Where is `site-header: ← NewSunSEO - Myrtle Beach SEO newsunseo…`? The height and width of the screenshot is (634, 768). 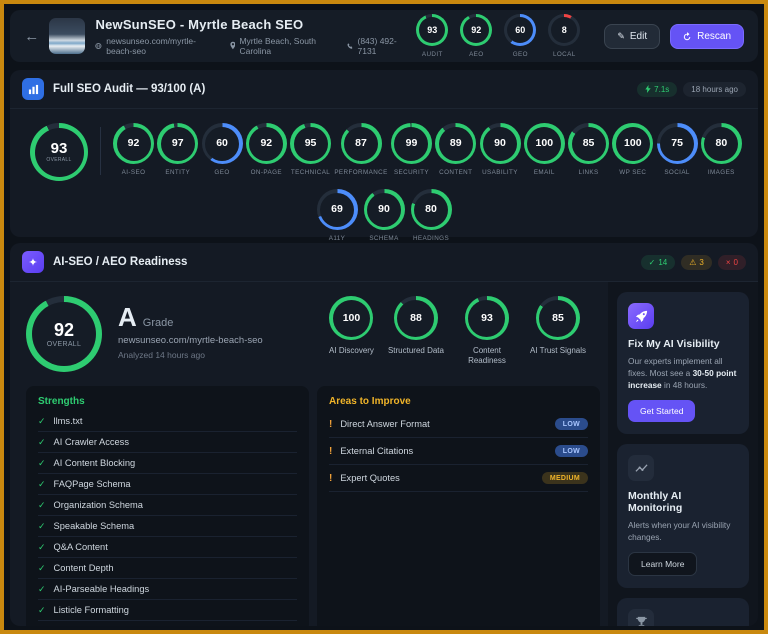 site-header: ← NewSunSEO - Myrtle Beach SEO newsunseo… is located at coordinates (384, 36).